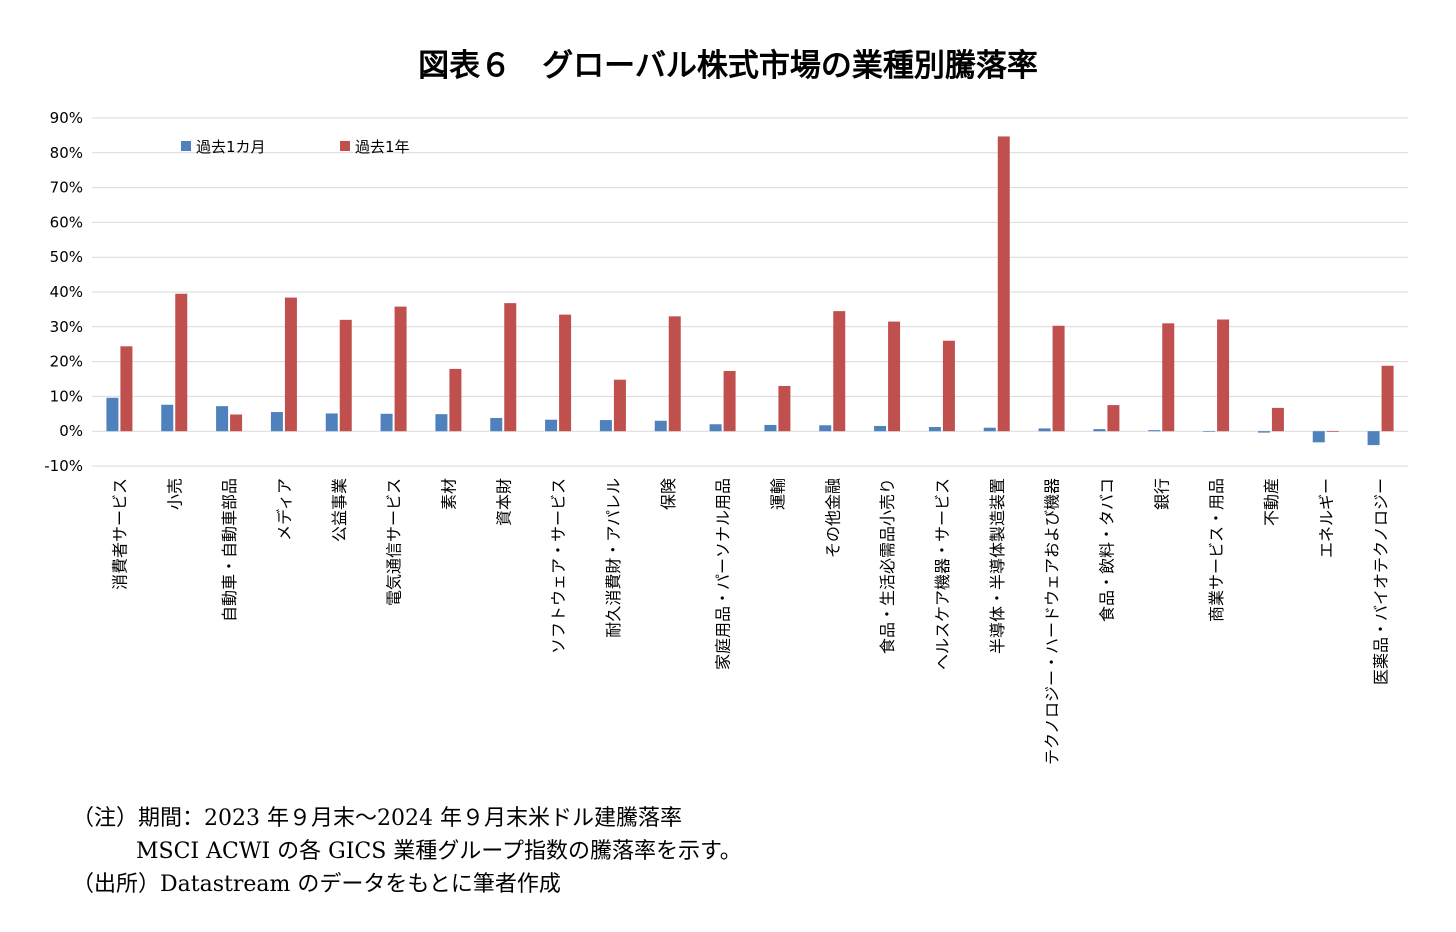 The height and width of the screenshot is (932, 1456). Describe the element at coordinates (1216, 550) in the screenshot. I see `category-label: 商業サービス・用品` at that location.